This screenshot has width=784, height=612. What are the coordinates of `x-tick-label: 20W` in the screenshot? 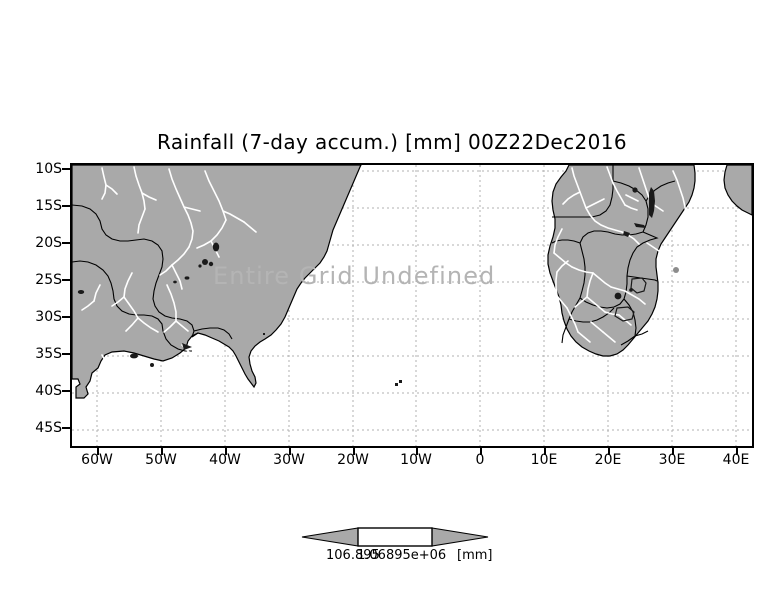 It's located at (353, 460).